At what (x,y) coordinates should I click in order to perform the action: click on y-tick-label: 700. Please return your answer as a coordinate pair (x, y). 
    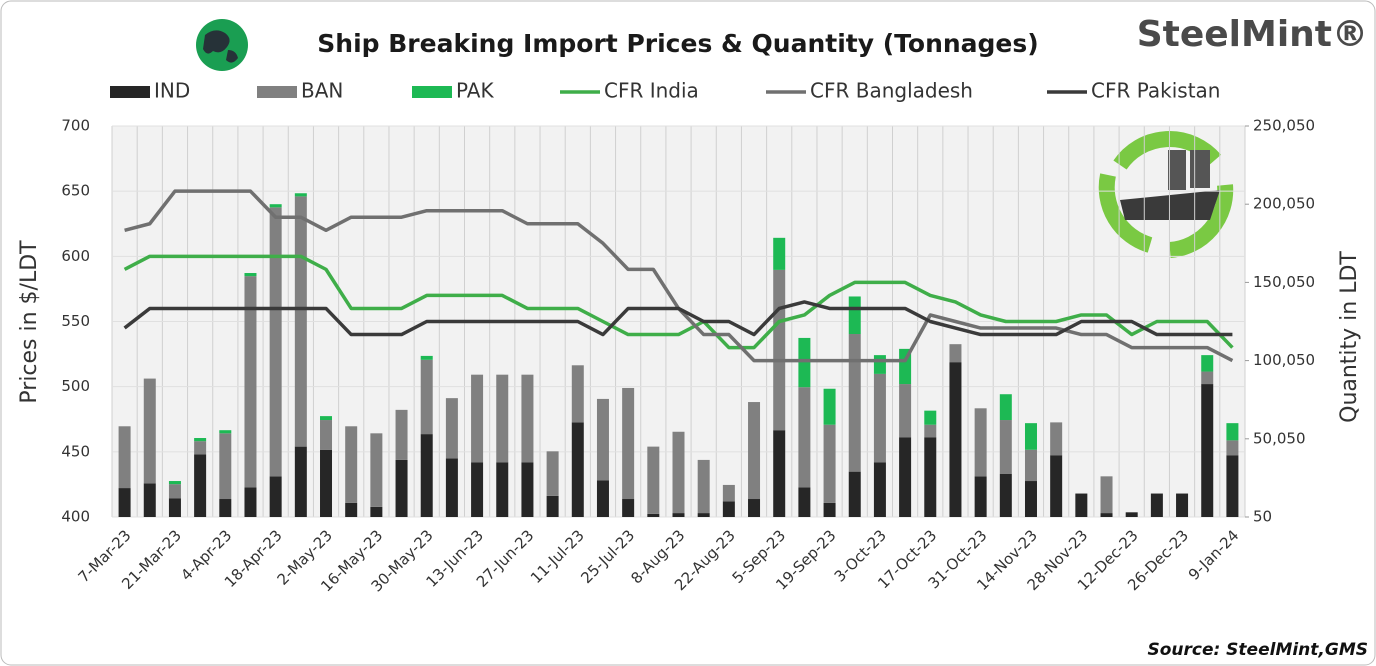
    Looking at the image, I should click on (75, 126).